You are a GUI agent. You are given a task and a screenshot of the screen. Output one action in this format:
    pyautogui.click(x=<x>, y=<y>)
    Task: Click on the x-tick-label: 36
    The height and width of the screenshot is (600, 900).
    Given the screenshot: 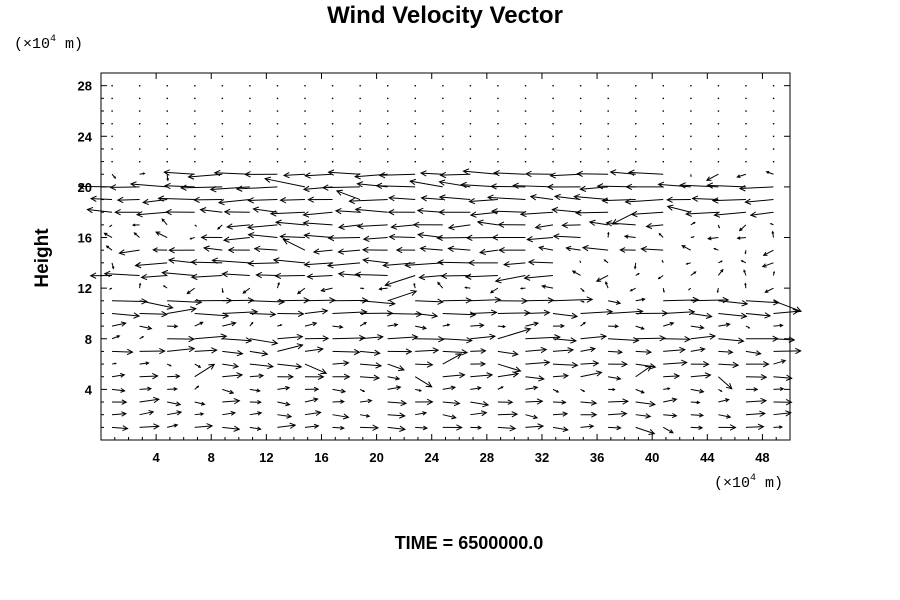 What is the action you would take?
    pyautogui.click(x=597, y=457)
    